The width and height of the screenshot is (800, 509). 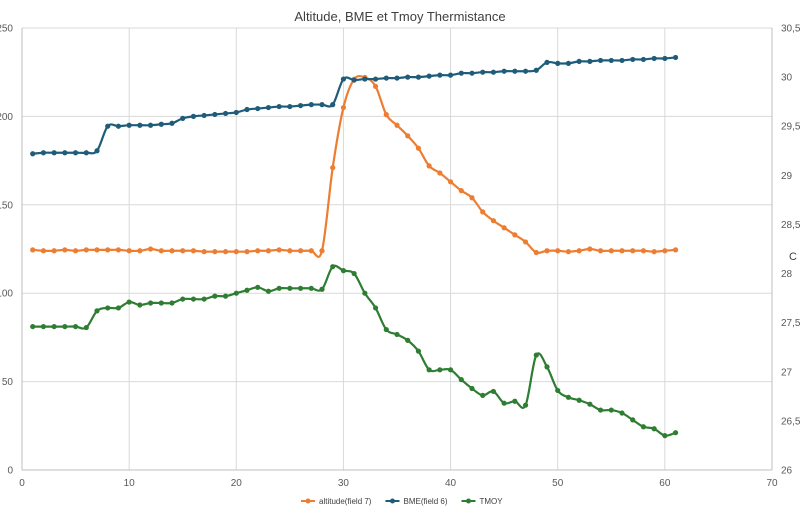 I want to click on legend-label: TMOY, so click(x=492, y=501).